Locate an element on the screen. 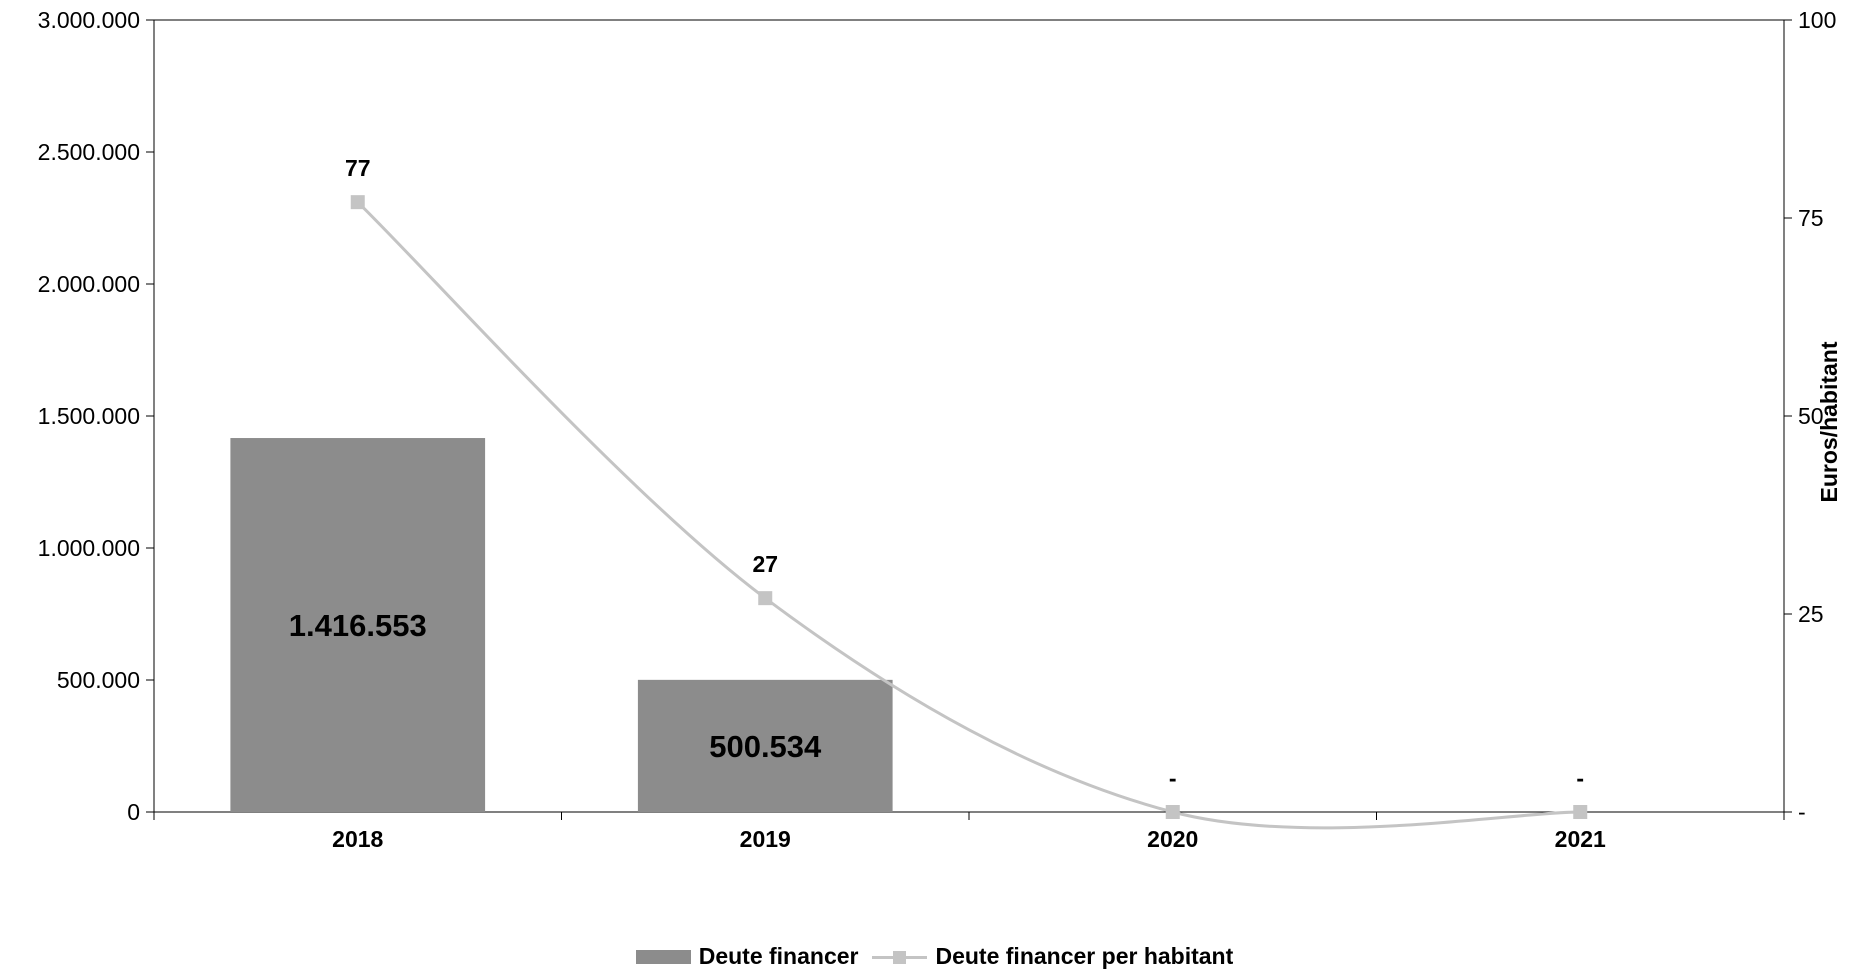 This screenshot has height=970, width=1869. bar-value-label: 1.416.553 is located at coordinates (358, 625).